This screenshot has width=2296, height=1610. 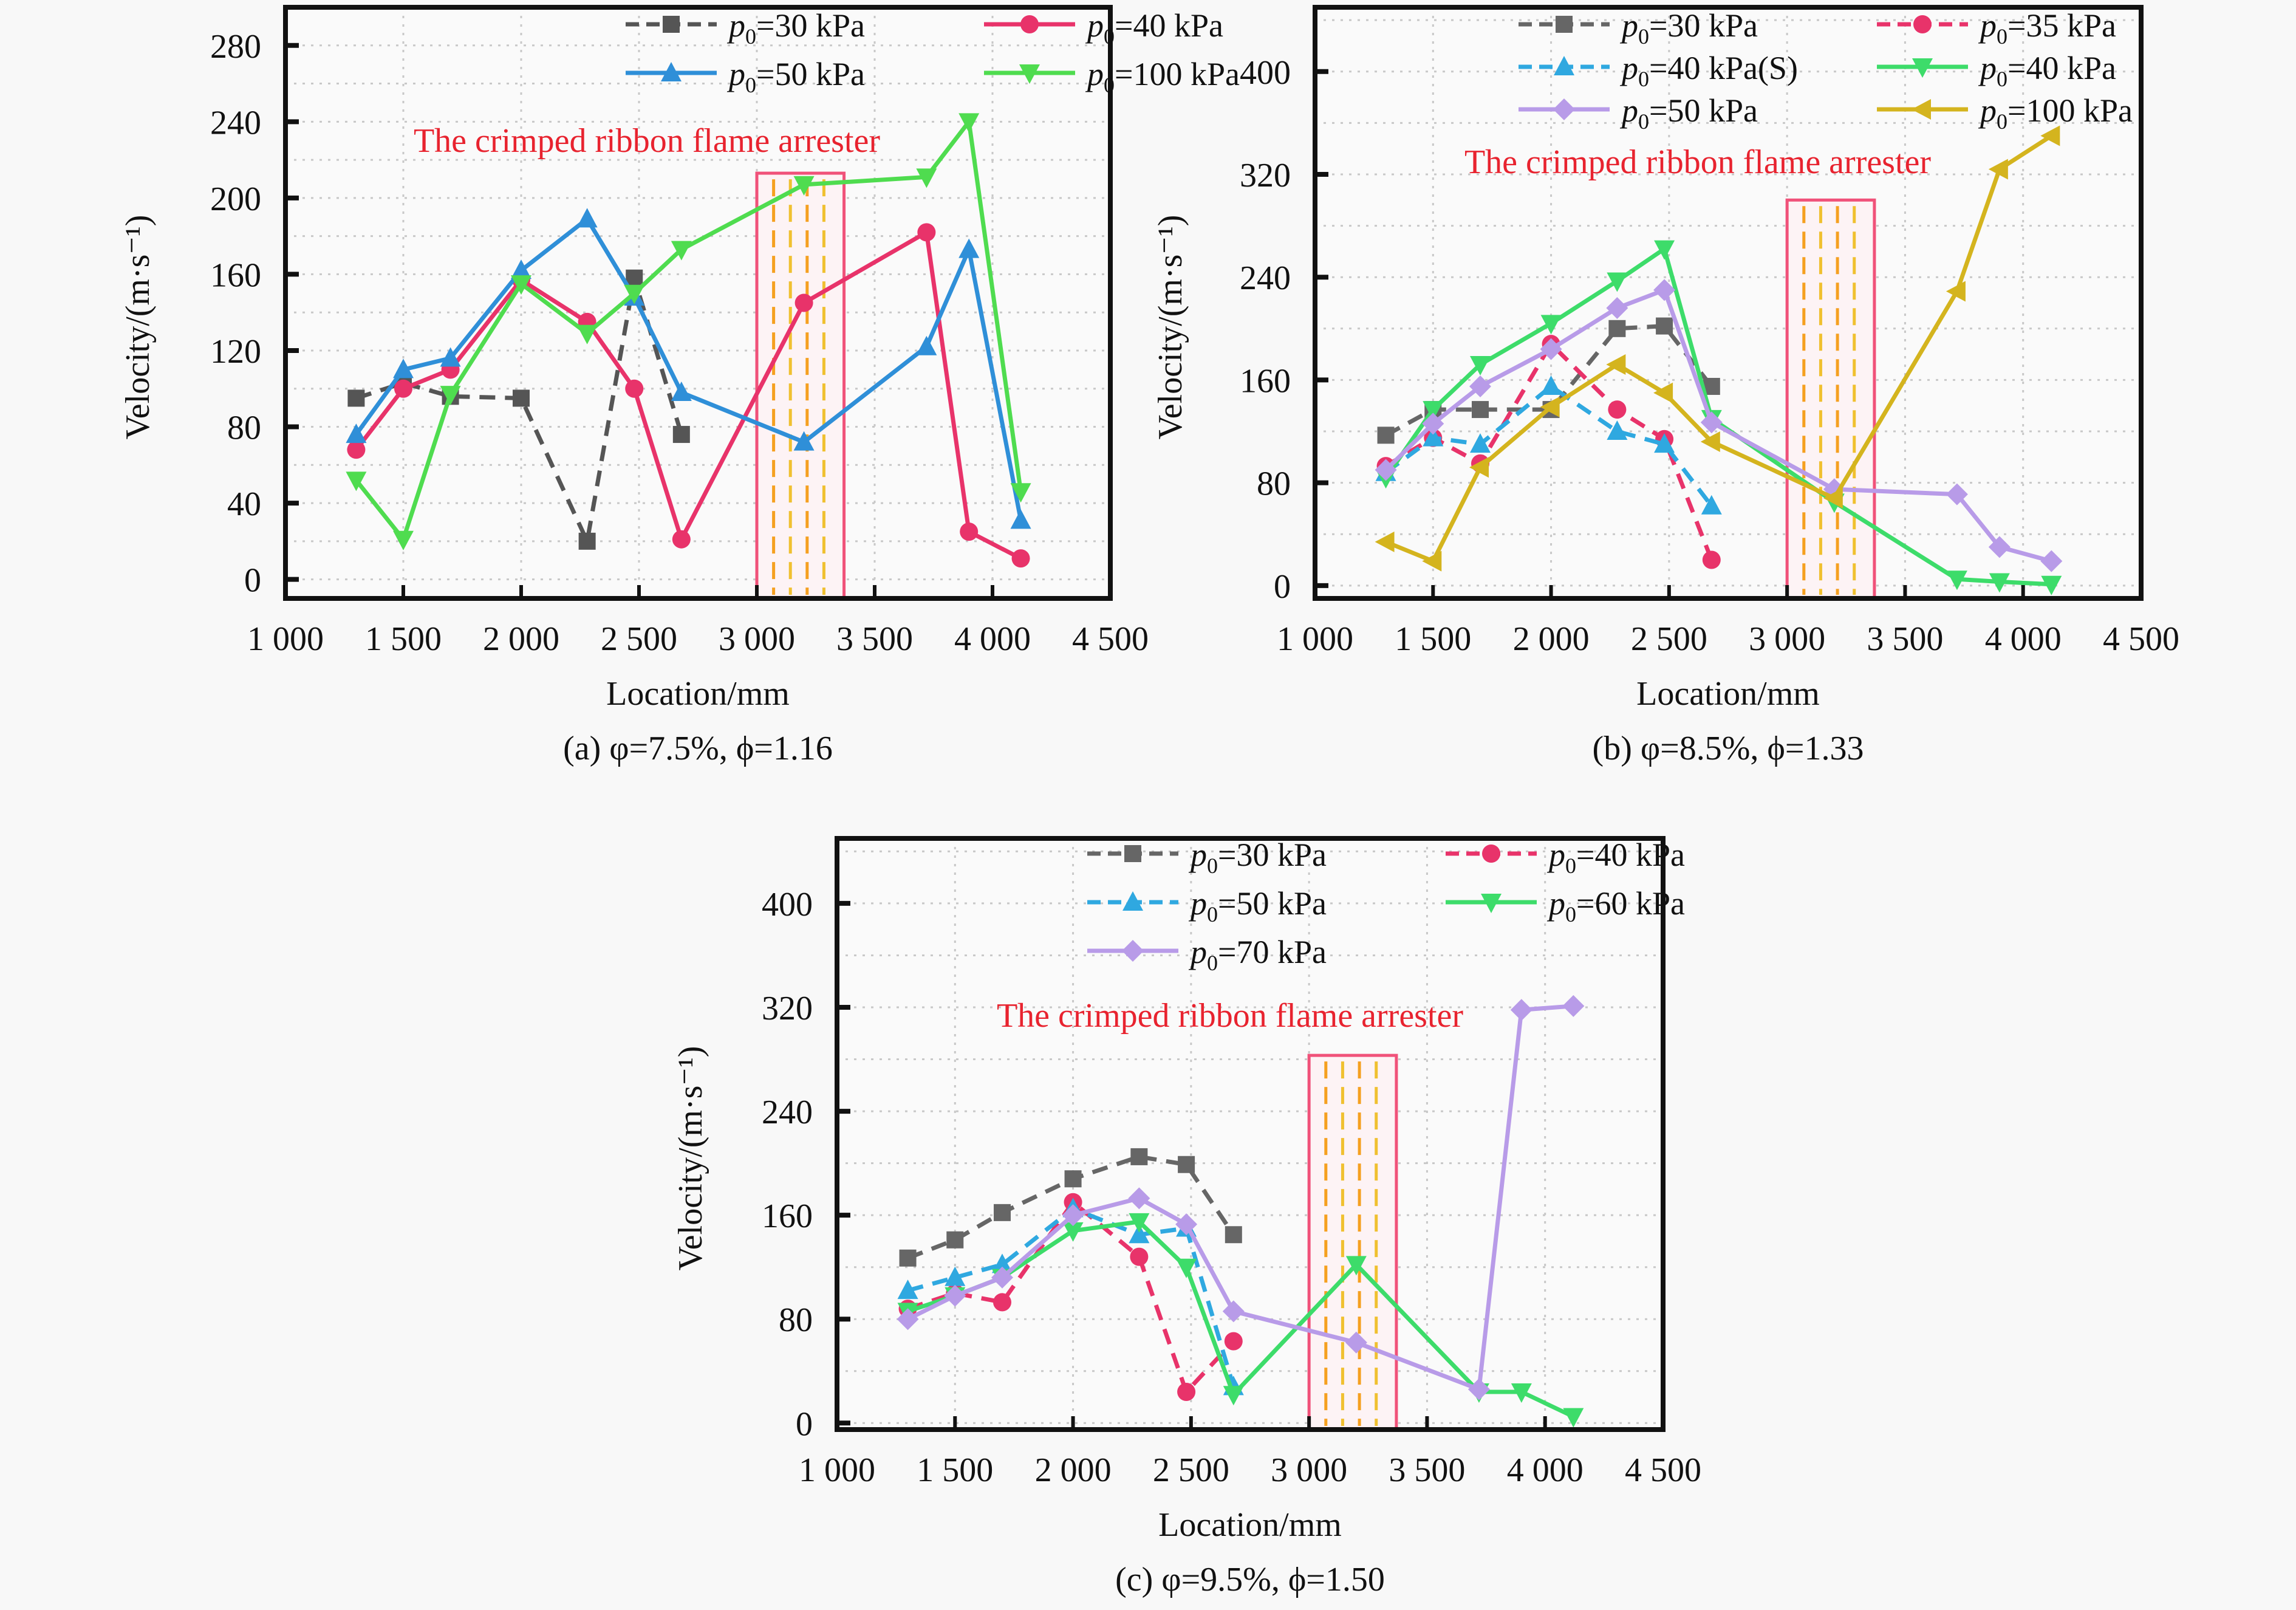 I want to click on series-p0-100-kpa, so click(x=688, y=331).